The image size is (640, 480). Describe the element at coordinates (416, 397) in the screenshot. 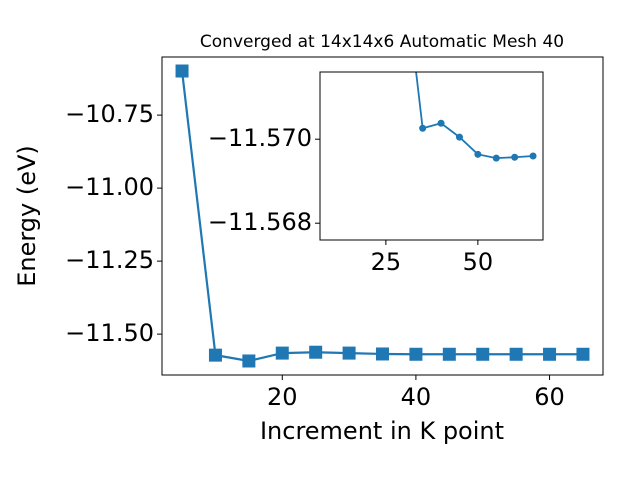

I see `x-tick-label: 40` at that location.